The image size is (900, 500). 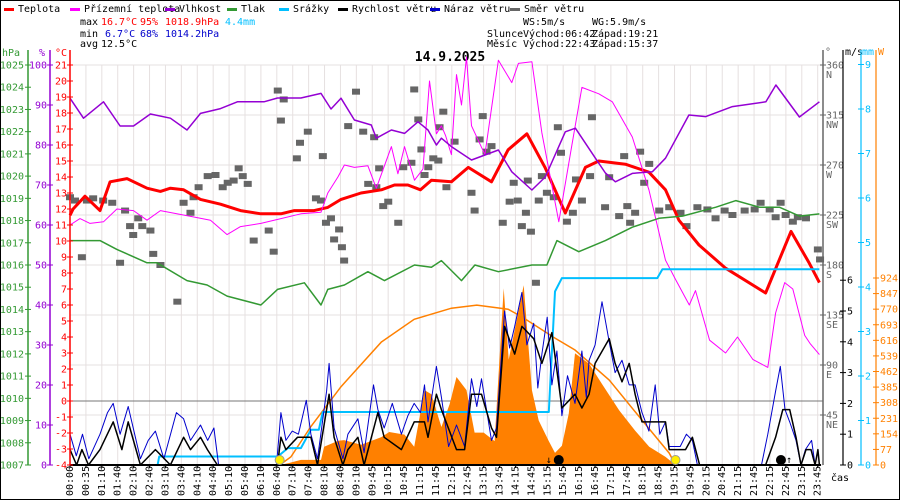 I want to click on stat-avg-label: avg, so click(x=89, y=44).